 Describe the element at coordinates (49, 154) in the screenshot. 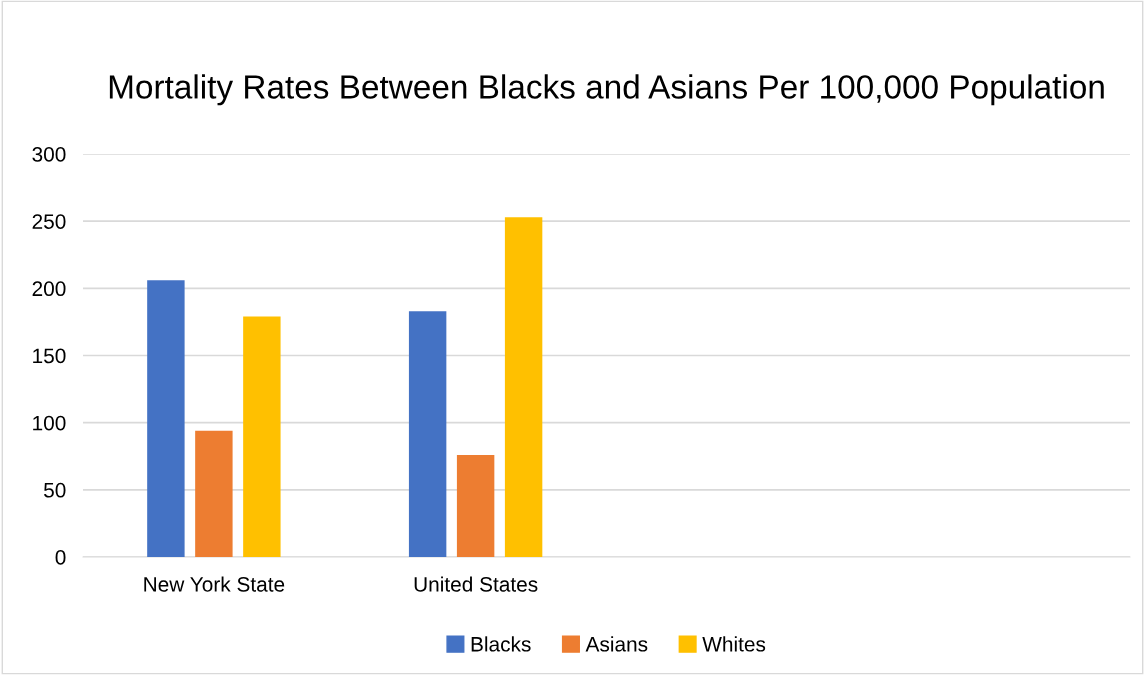

I see `y-tick-label: 300` at that location.